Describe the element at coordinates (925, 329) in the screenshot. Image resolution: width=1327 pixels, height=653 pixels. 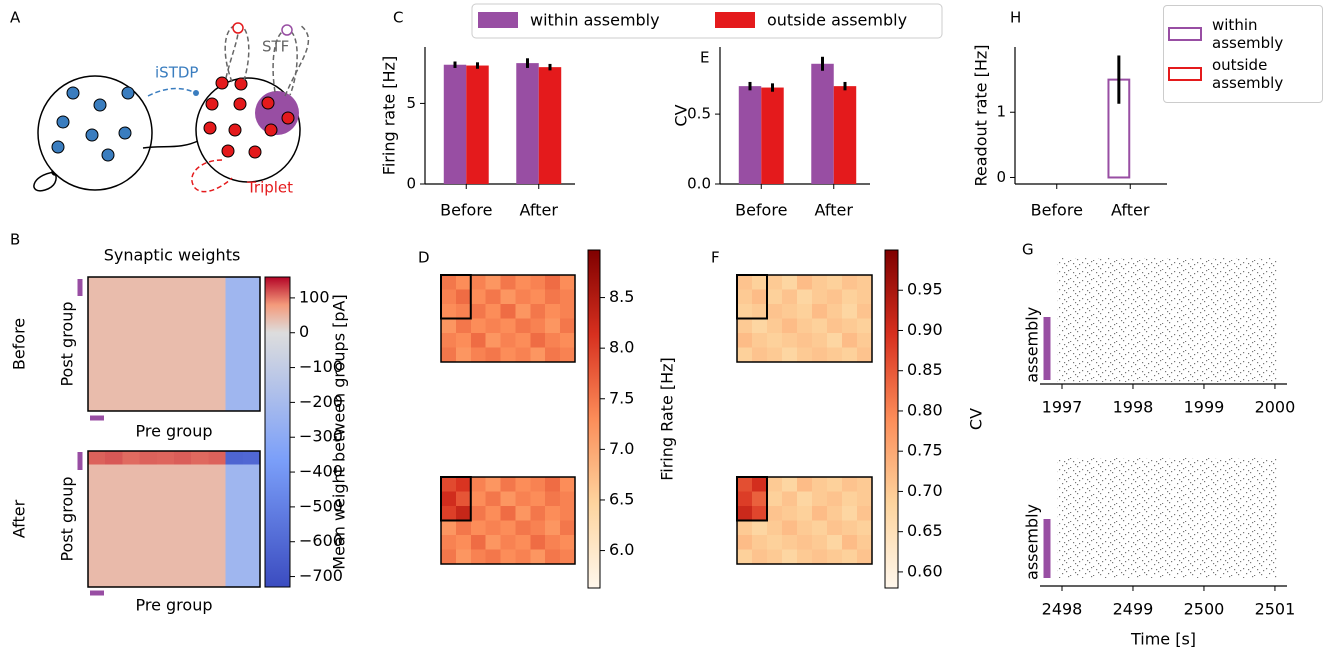
I see `colorbar-tick-label: 0.90` at that location.